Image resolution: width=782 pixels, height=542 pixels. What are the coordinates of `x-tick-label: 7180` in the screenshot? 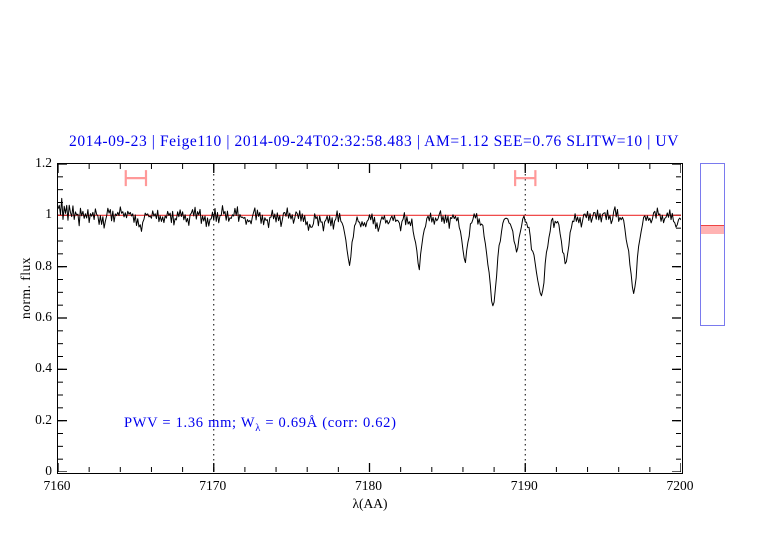 It's located at (368, 485).